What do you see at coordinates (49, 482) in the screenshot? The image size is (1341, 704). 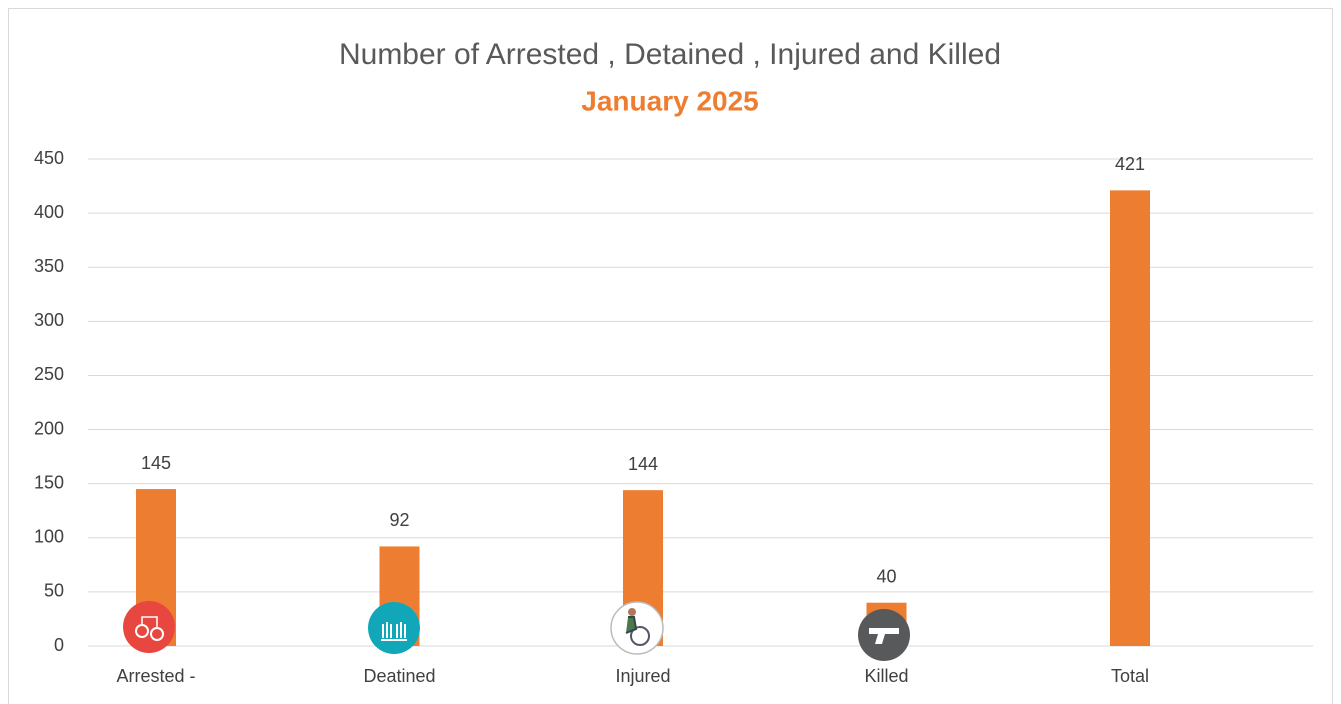 I see `y-tick-label: 150` at bounding box center [49, 482].